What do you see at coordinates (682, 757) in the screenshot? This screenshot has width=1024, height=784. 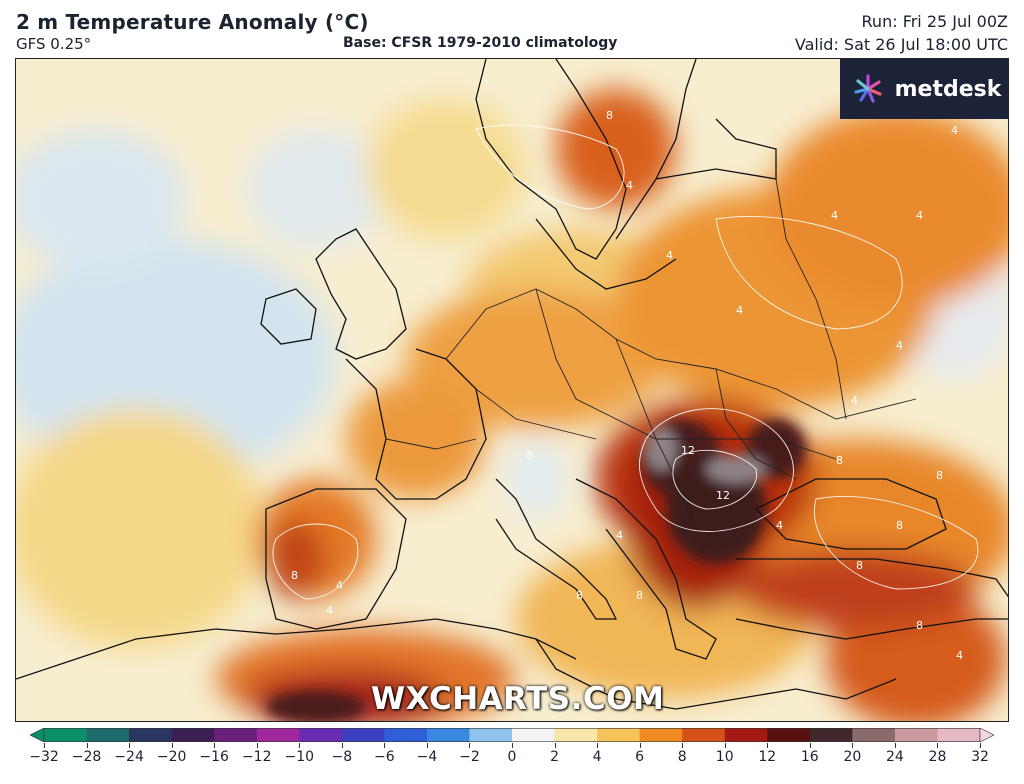 I see `colorbar-tick-label: 8` at bounding box center [682, 757].